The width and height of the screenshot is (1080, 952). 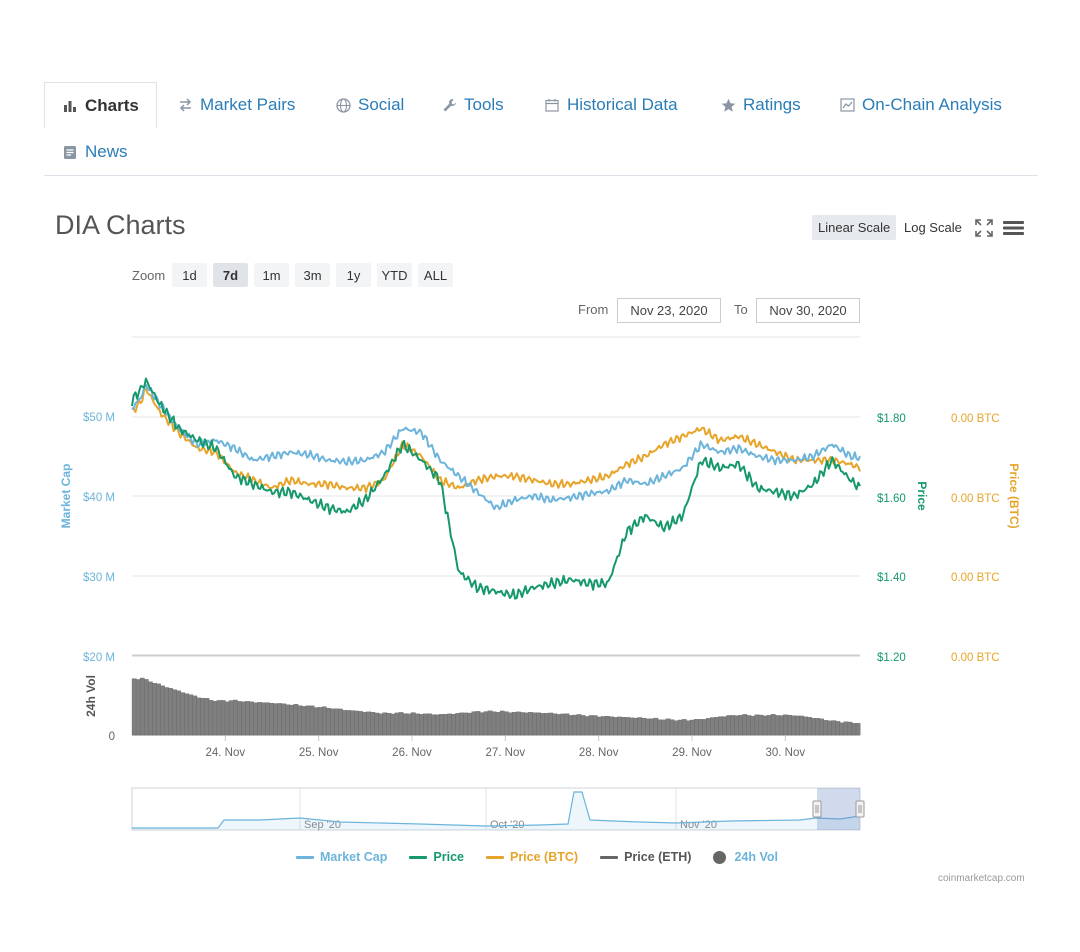 What do you see at coordinates (854, 227) in the screenshot?
I see `linear-scale-button: Linear Scale` at bounding box center [854, 227].